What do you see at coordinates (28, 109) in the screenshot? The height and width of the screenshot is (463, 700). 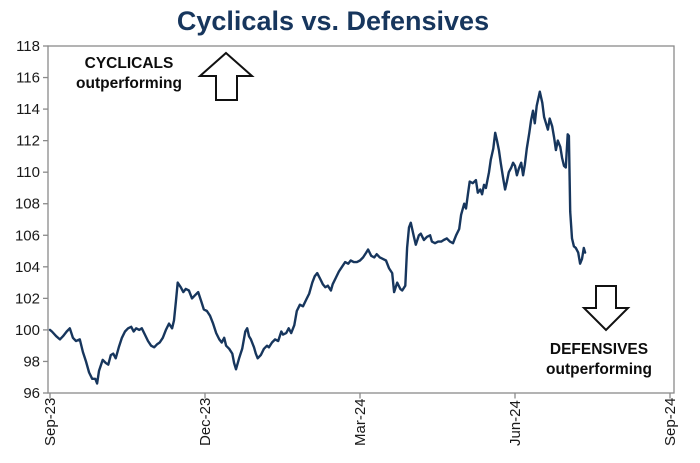 I see `y-tick-label: 114` at bounding box center [28, 109].